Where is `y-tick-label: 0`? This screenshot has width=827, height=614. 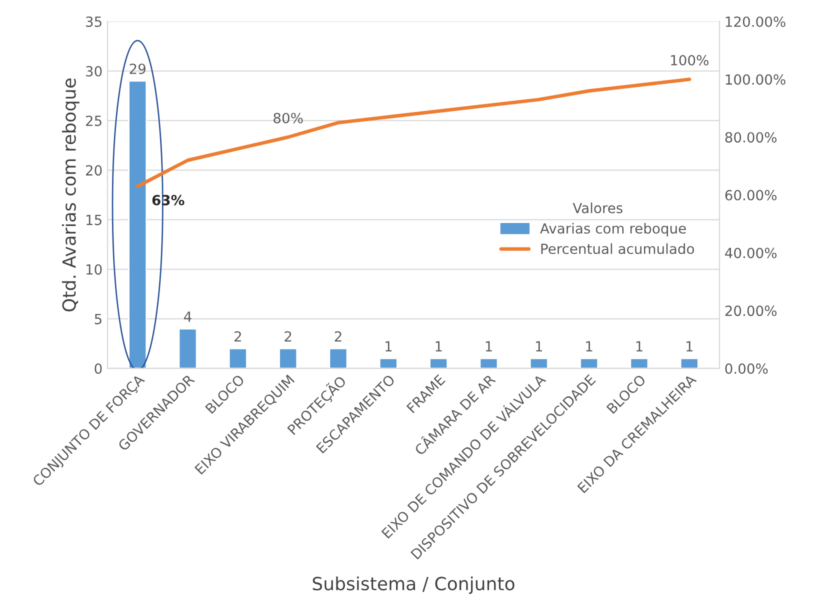
y-tick-label: 0 is located at coordinates (98, 368).